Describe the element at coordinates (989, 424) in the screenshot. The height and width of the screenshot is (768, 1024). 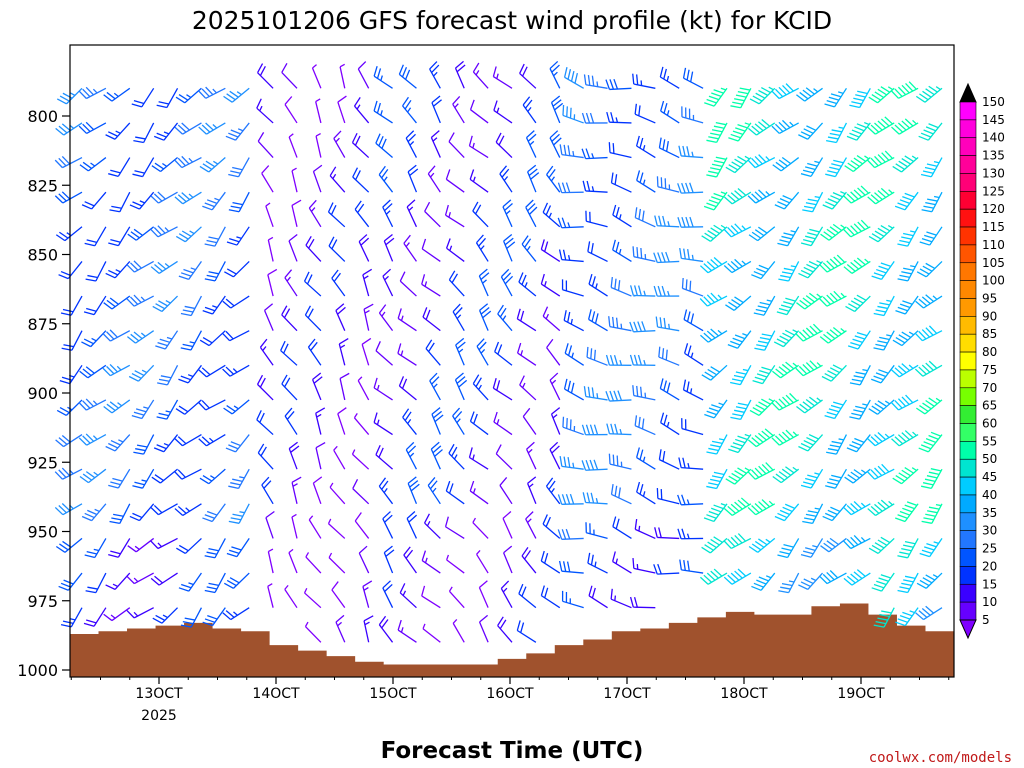
I see `colorbar-label: 60` at that location.